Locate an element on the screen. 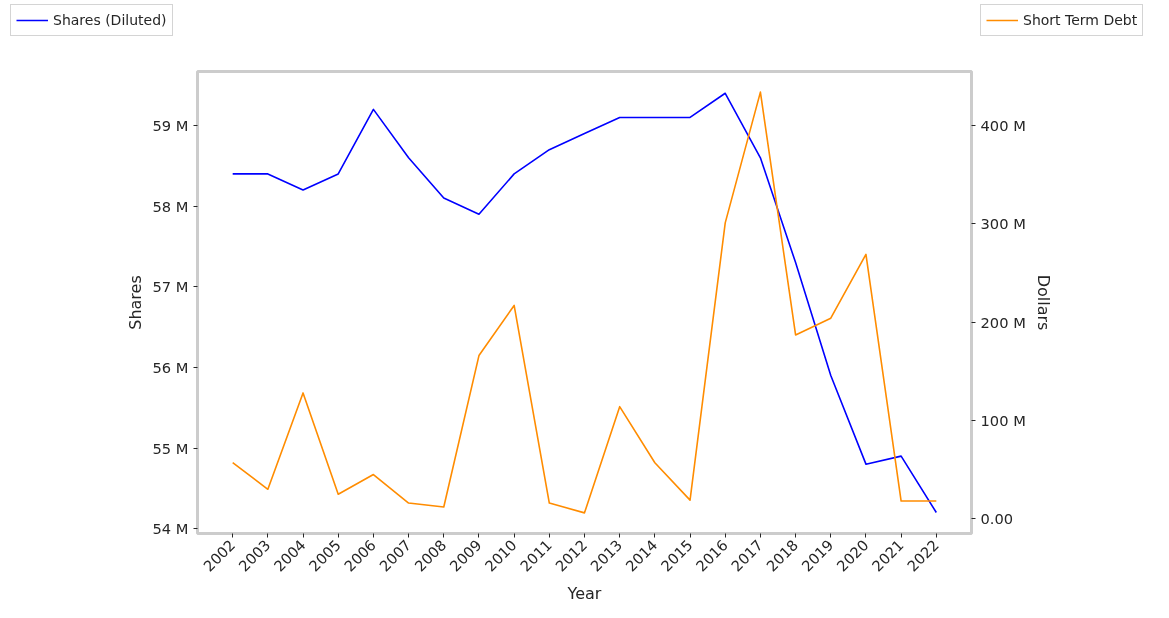 This screenshot has height=618, width=1169. y2-tick-label: 0.00 is located at coordinates (997, 519).